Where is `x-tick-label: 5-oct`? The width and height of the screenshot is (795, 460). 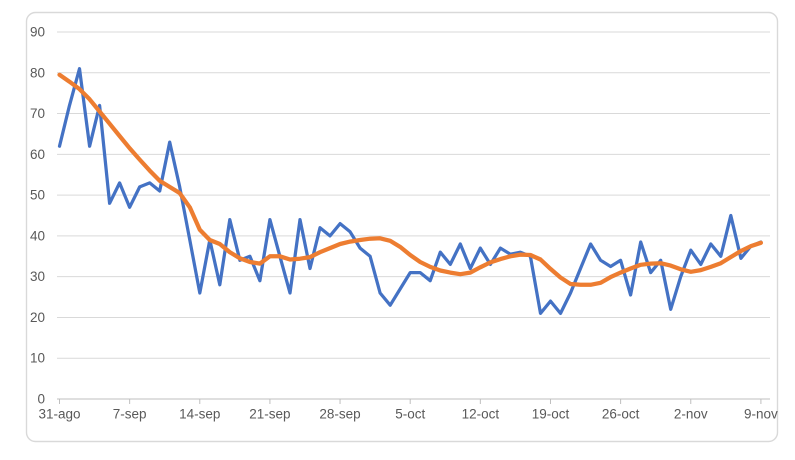 x-tick-label: 5-oct is located at coordinates (410, 414).